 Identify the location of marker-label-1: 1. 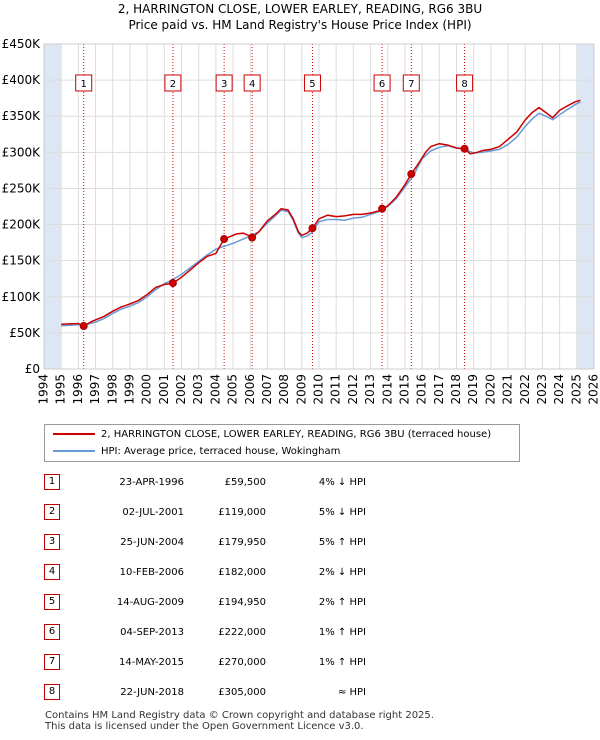
(84, 84).